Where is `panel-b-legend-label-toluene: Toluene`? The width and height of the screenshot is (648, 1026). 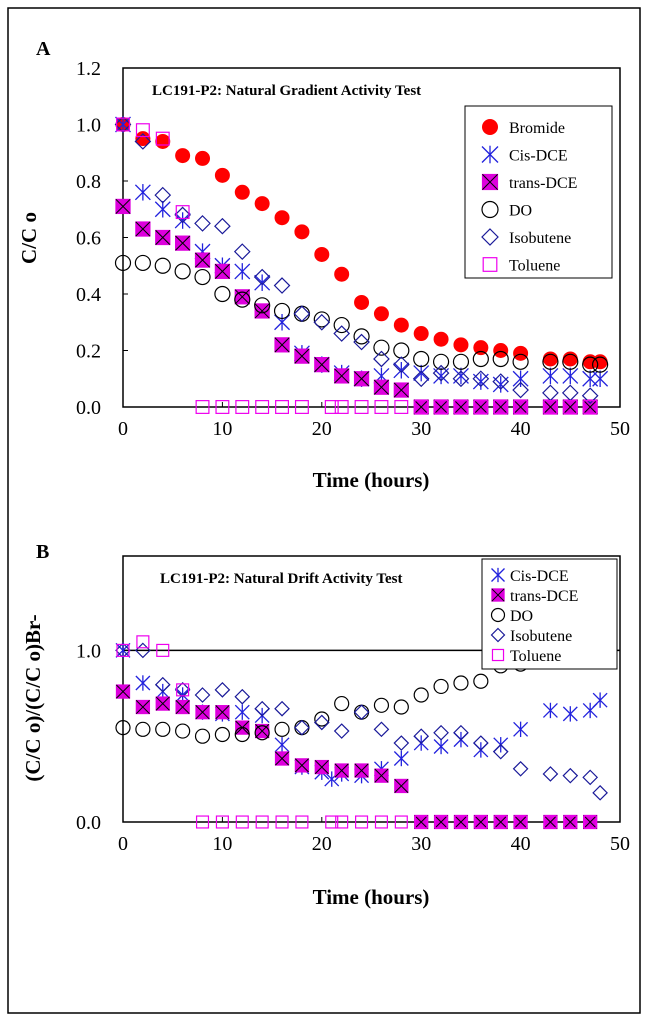 panel-b-legend-label-toluene: Toluene is located at coordinates (535, 656).